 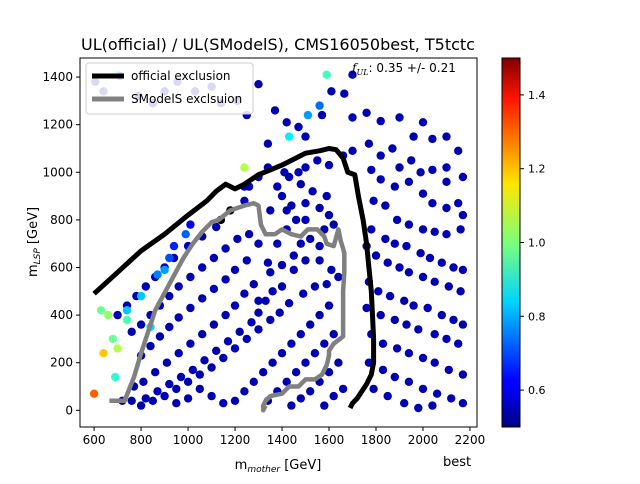 I want to click on f-ul-annotation: fUL: 0.35 +/- 0.21, so click(x=403, y=69).